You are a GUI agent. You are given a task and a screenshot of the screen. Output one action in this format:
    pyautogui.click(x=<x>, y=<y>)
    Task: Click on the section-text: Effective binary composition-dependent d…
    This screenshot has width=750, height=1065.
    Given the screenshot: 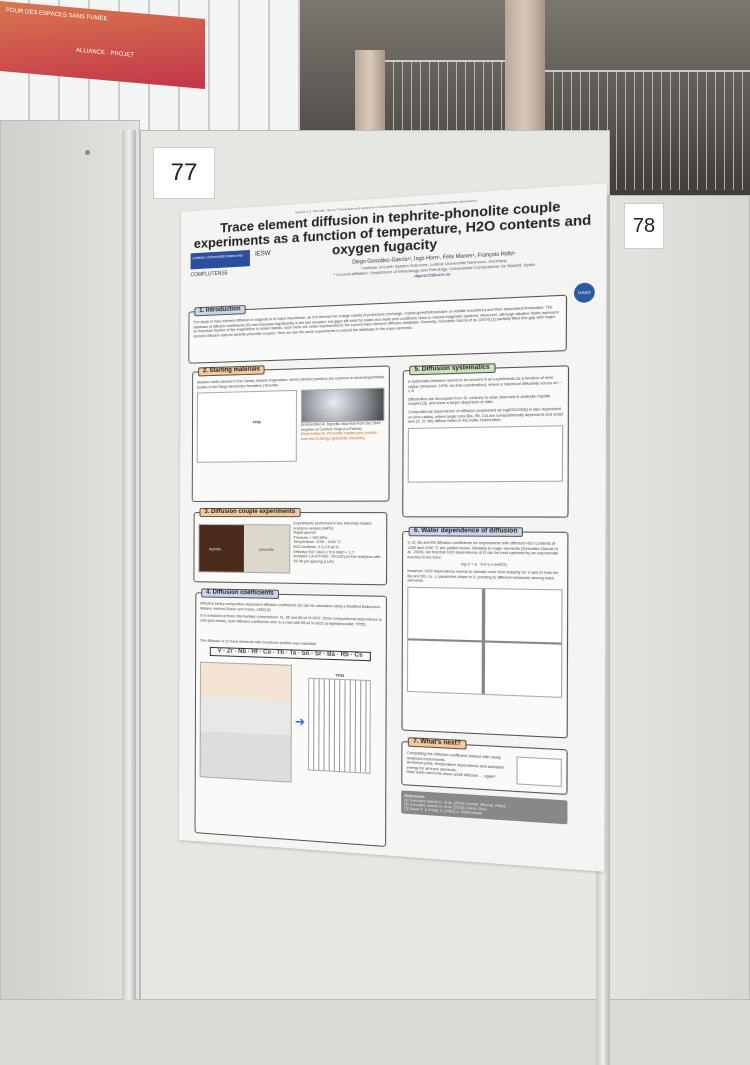 What is the action you would take?
    pyautogui.click(x=291, y=606)
    